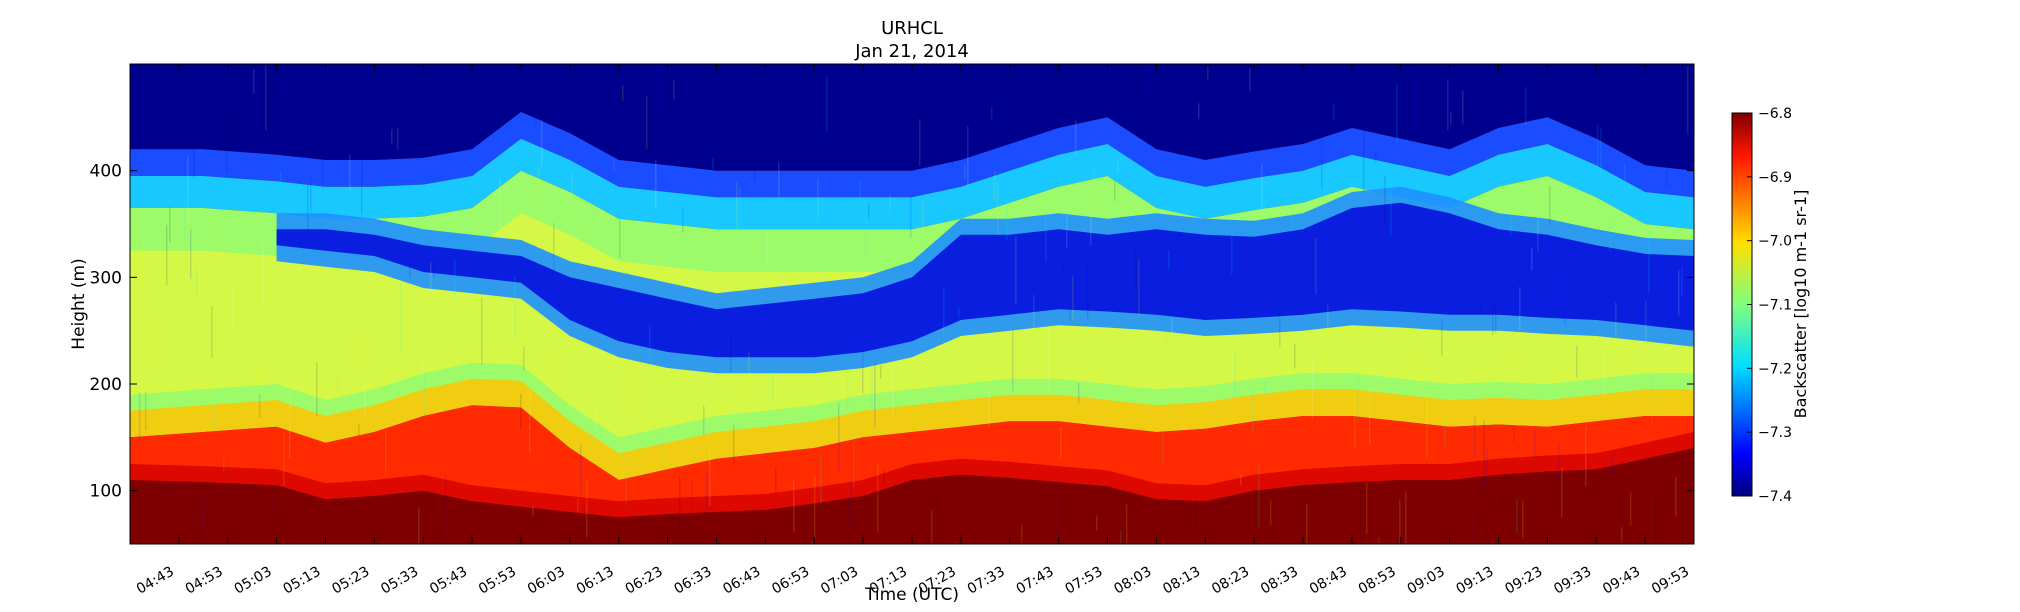 This screenshot has height=612, width=2020. I want to click on colorbar-tick-label: −7.0, so click(1775, 242).